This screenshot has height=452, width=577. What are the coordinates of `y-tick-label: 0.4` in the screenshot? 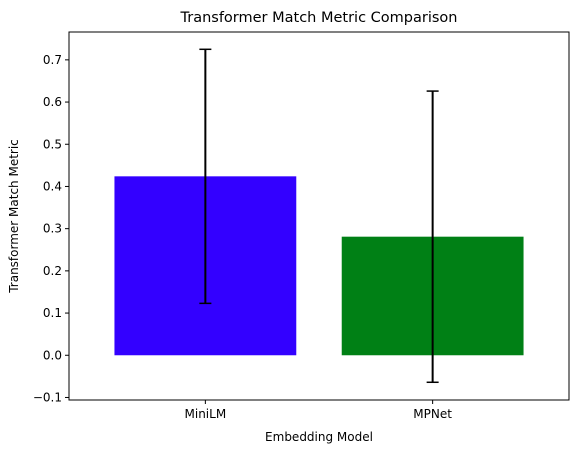 It's located at (52, 186).